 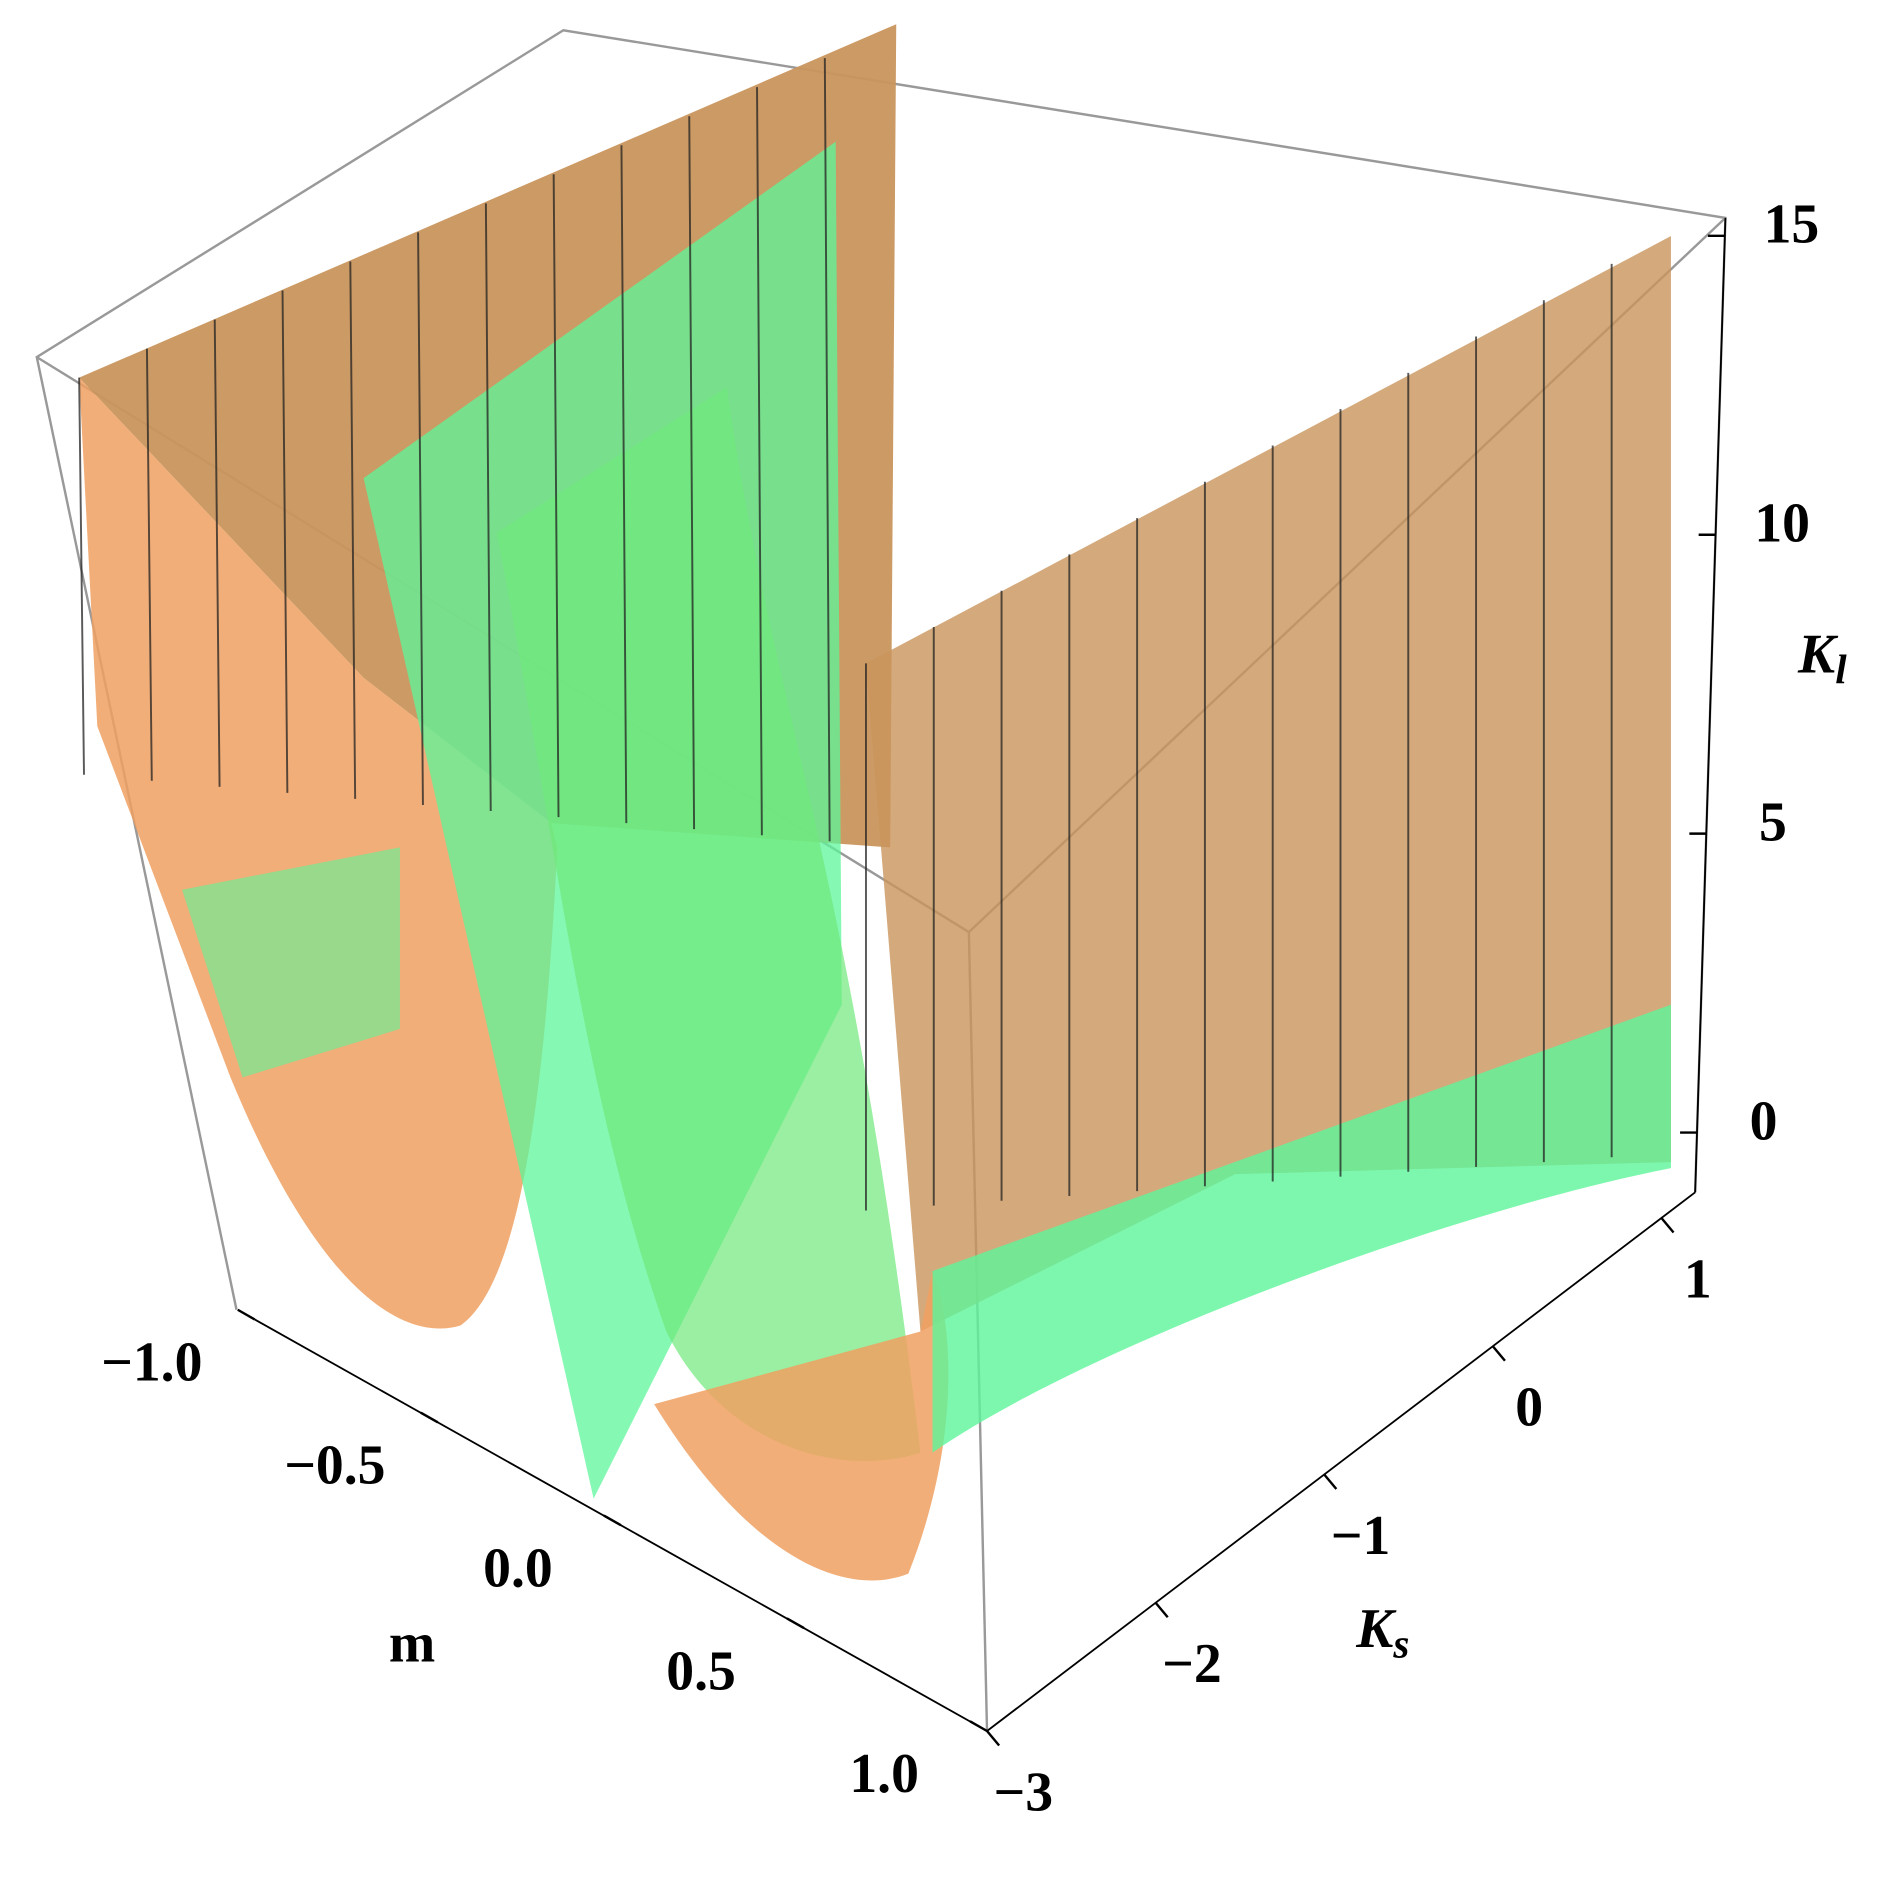 I want to click on x-tick-label: 0.5, so click(x=701, y=1671).